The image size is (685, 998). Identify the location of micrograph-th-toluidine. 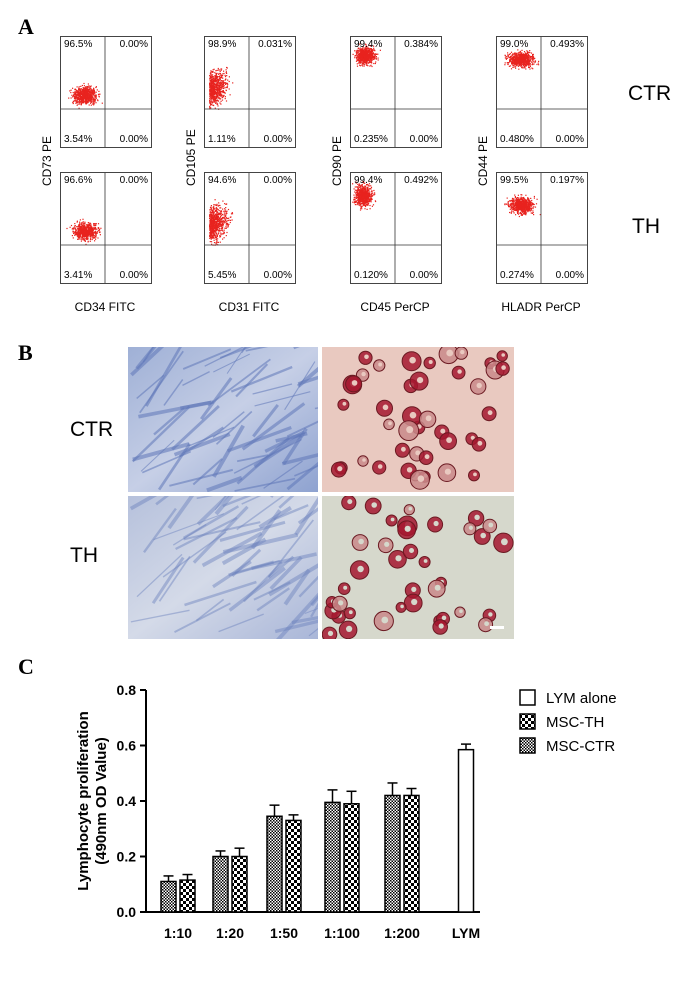
(223, 567).